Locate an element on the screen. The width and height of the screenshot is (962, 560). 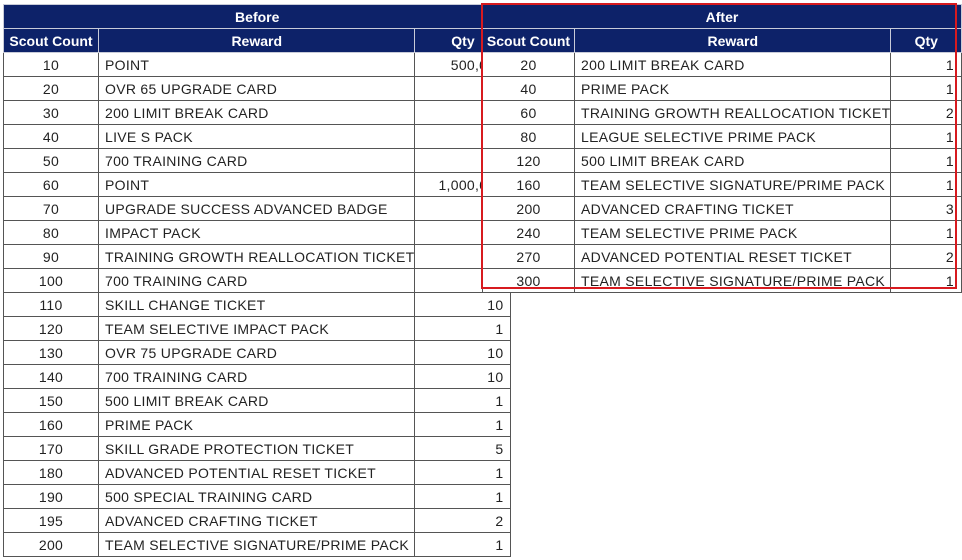
table-row: 120 TEAM SELECTIVE IMPACT PACK 1 is located at coordinates (257, 328).